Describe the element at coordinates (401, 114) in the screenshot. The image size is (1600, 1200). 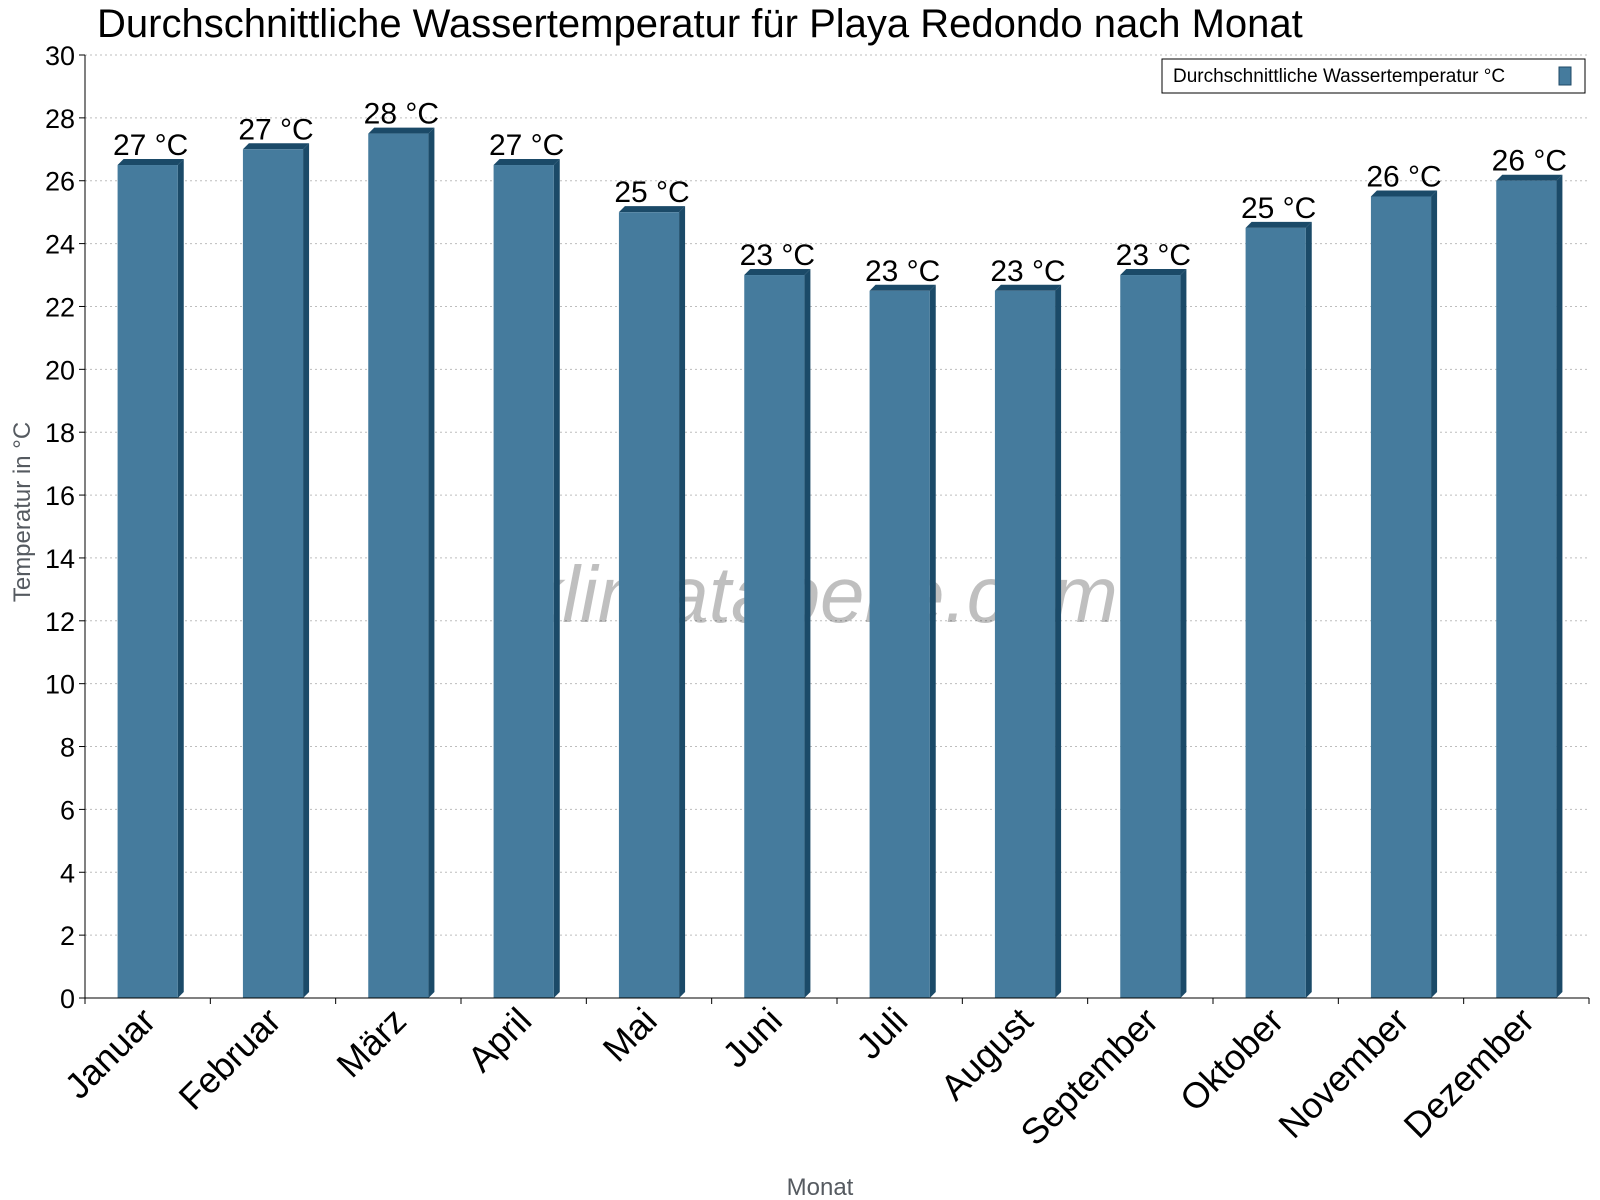
I see `data-label: 28 °C` at that location.